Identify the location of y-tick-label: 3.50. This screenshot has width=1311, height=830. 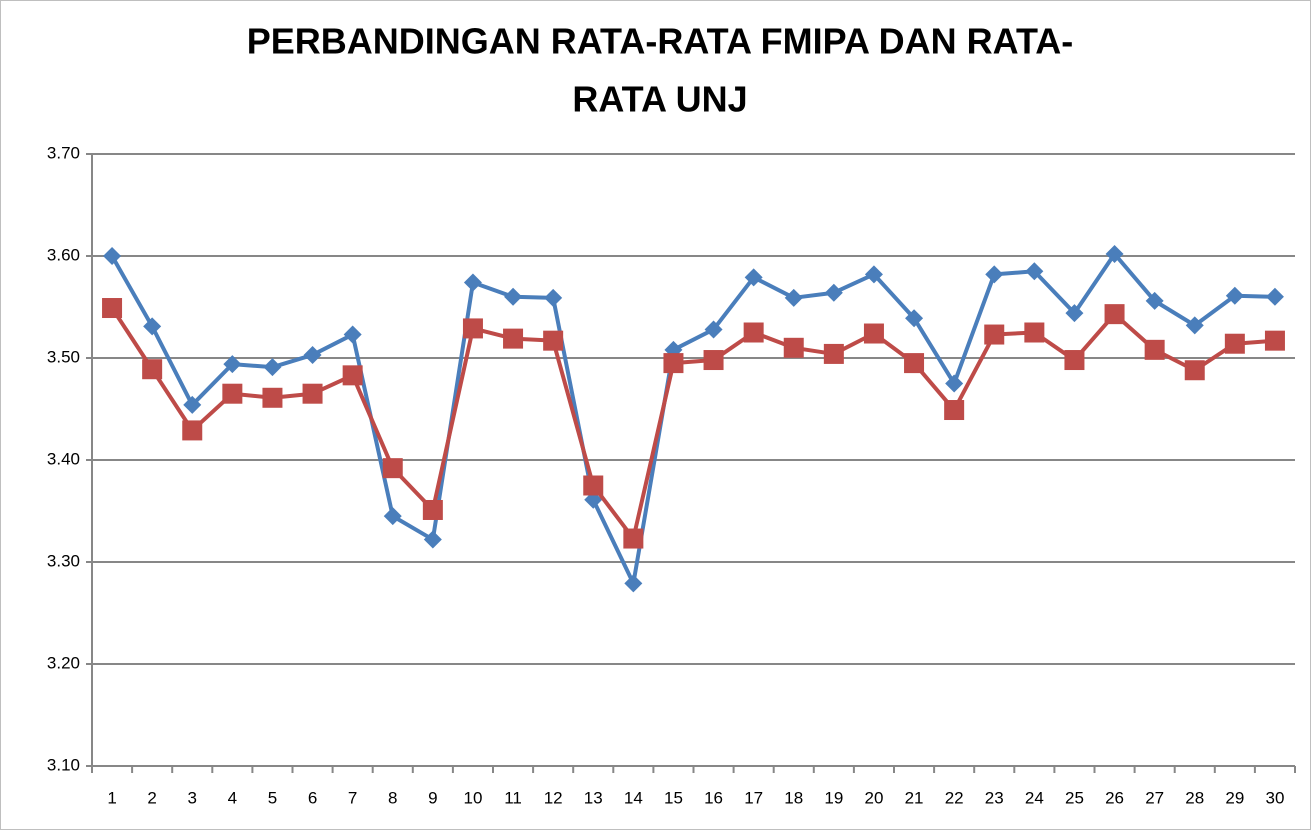
(63, 356).